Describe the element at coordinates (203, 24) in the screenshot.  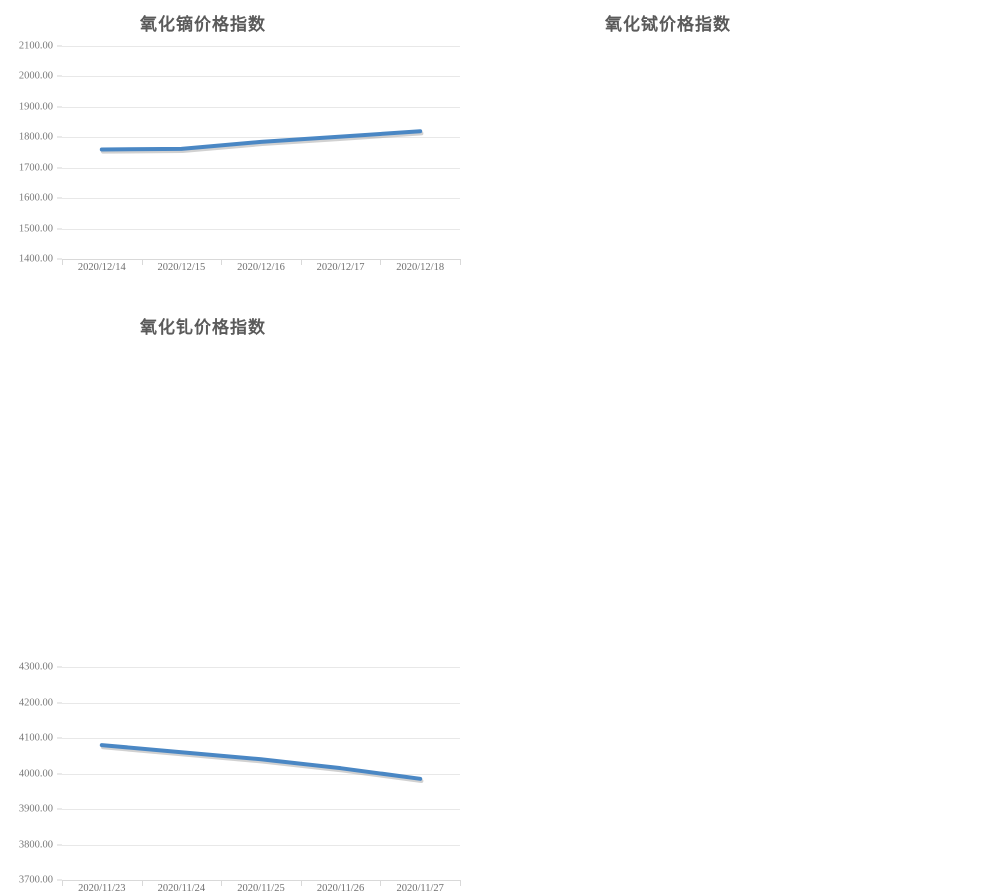
I see `chart-title-dysprosium-oxide: 氧化镝价格指数` at that location.